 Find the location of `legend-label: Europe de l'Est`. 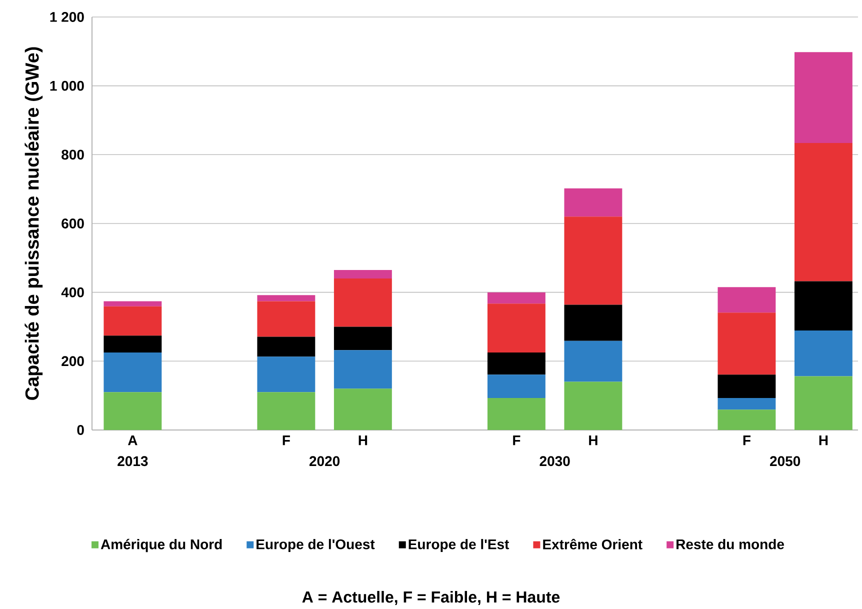

legend-label: Europe de l'Est is located at coordinates (459, 545).